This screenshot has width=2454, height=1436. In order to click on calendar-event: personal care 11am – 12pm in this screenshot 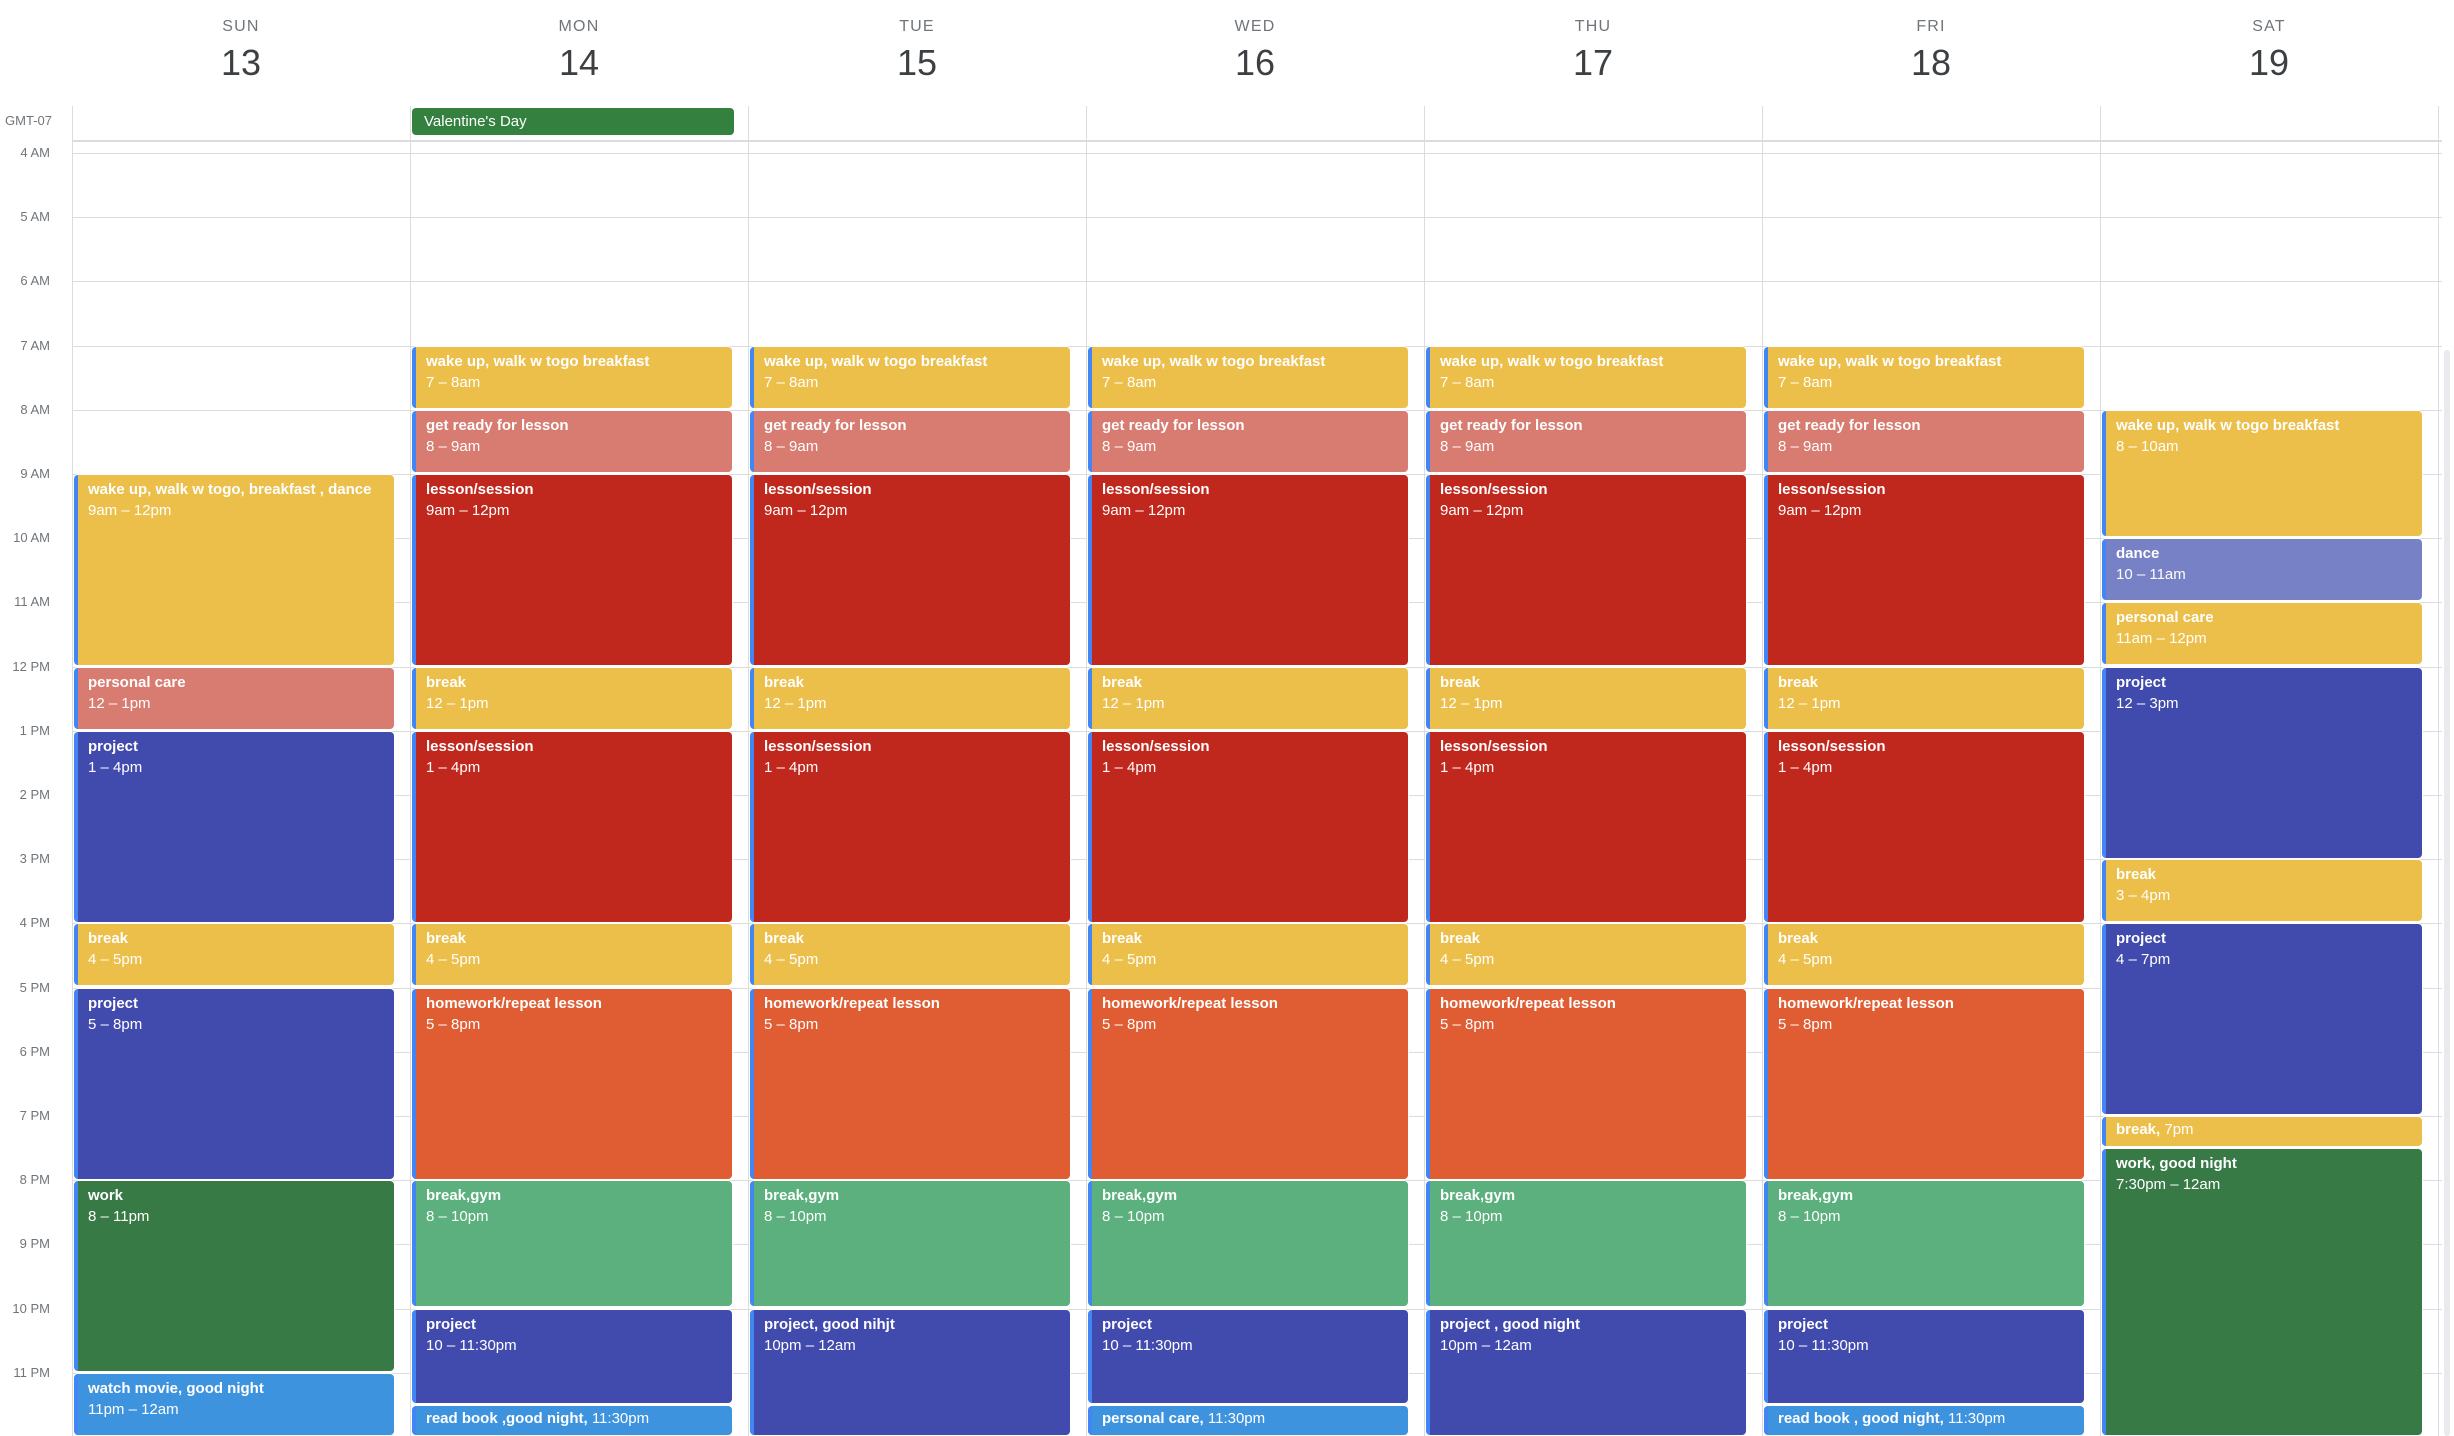, I will do `click(2262, 633)`.